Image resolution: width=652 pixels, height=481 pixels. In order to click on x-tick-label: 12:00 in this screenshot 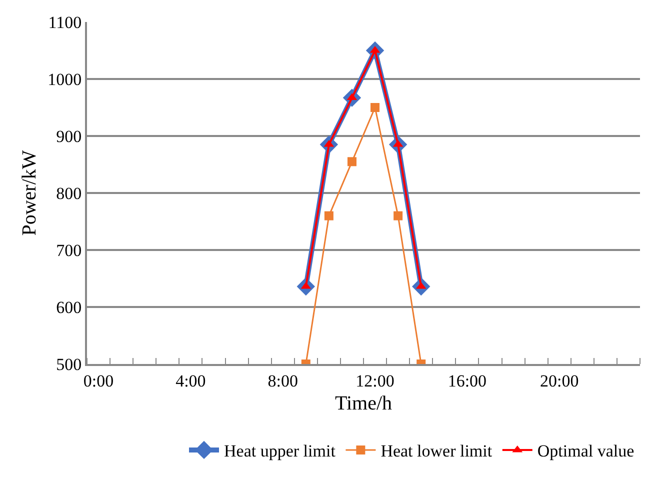, I will do `click(375, 380)`.